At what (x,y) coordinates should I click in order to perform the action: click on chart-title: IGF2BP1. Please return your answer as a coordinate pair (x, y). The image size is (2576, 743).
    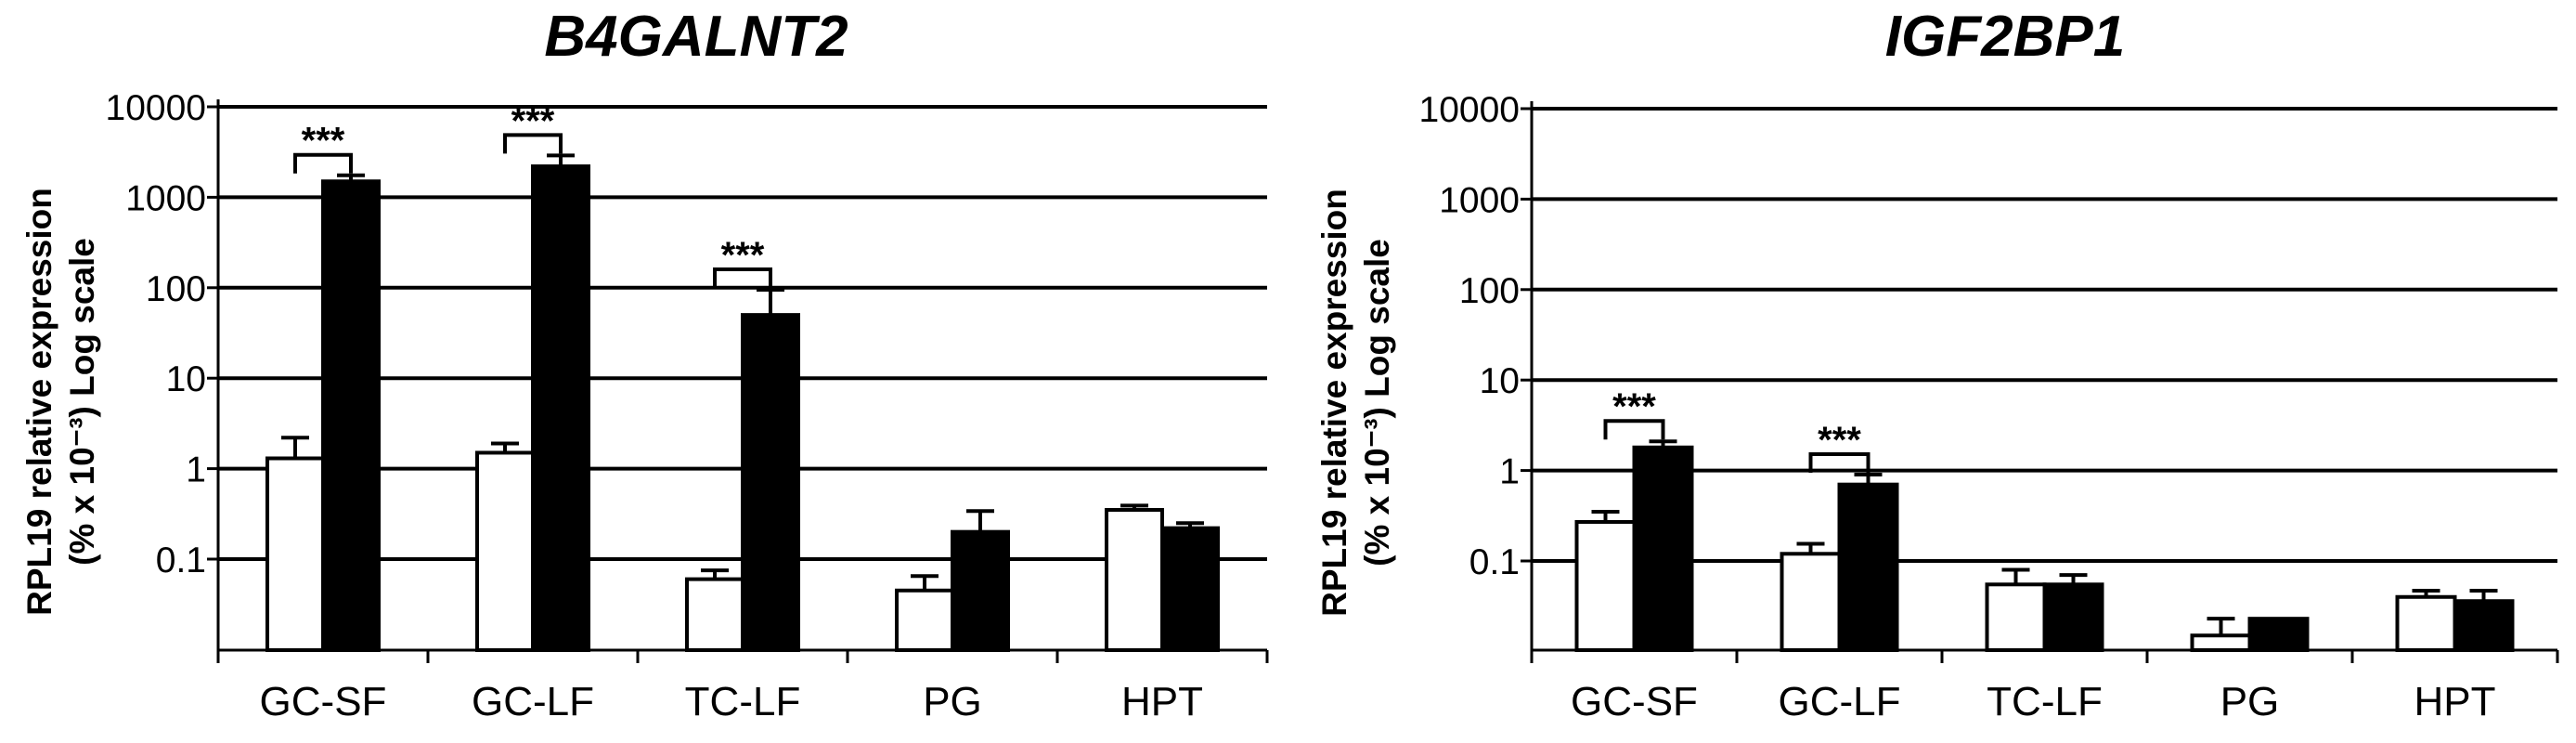
    Looking at the image, I should click on (2005, 37).